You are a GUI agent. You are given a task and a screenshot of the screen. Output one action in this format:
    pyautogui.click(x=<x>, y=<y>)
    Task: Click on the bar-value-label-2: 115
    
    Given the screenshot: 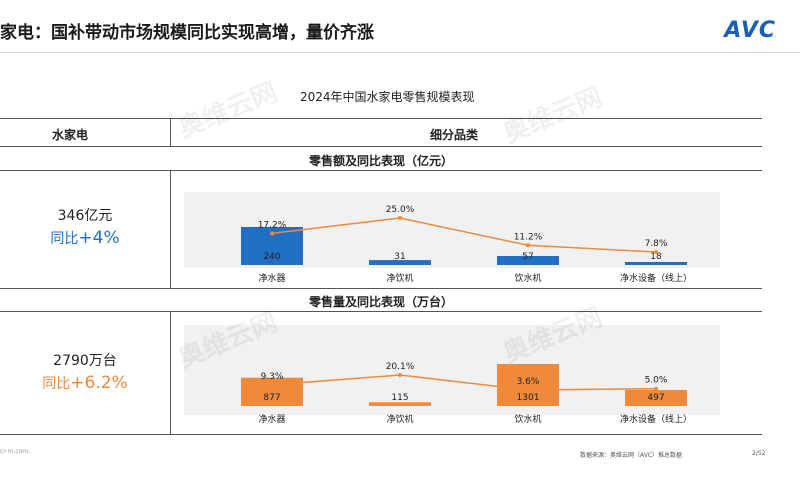 What is the action you would take?
    pyautogui.click(x=399, y=398)
    